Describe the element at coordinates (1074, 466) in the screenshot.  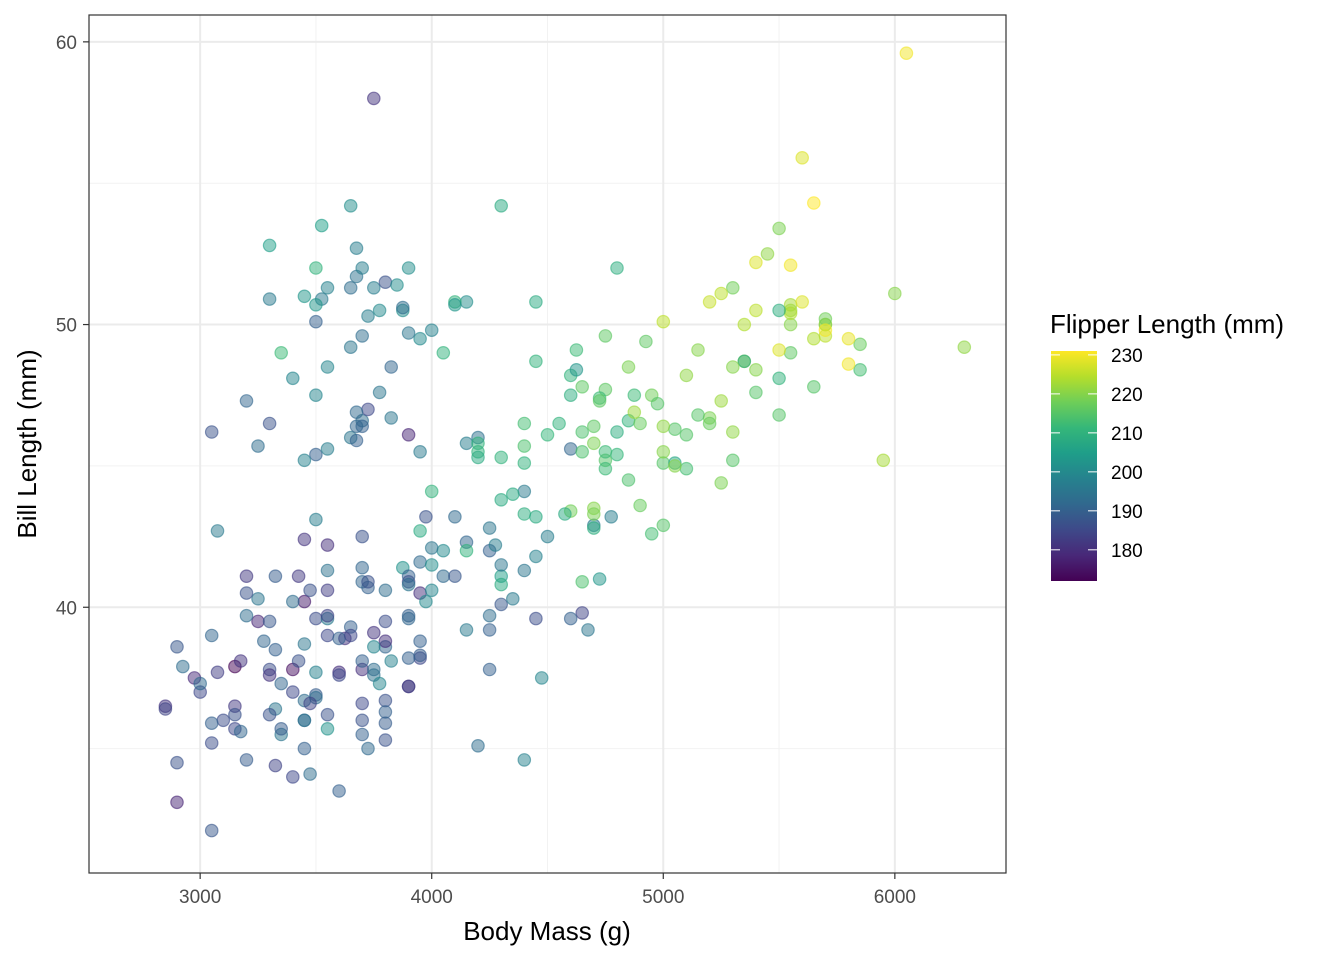
I see `colorbar` at that location.